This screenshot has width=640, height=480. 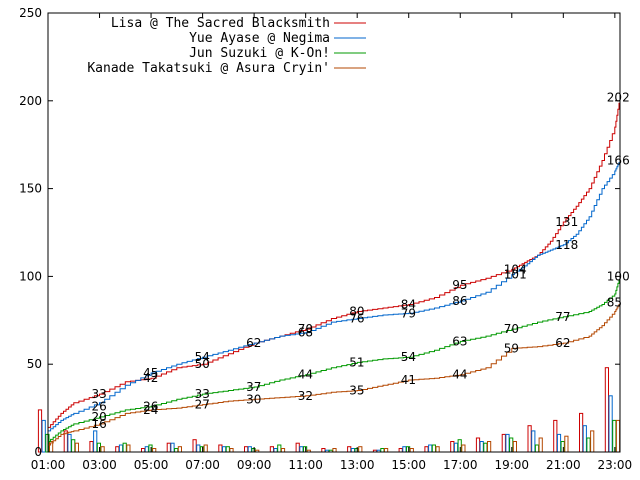 I want to click on data-label: 59, so click(x=511, y=348).